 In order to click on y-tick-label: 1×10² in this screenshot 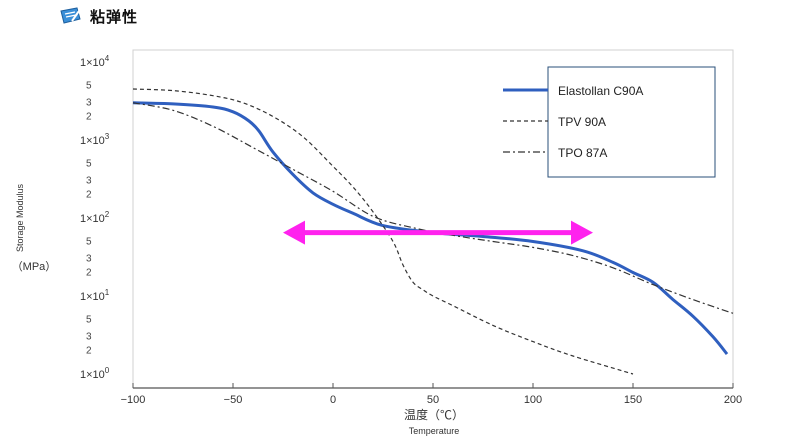, I will do `click(95, 217)`.